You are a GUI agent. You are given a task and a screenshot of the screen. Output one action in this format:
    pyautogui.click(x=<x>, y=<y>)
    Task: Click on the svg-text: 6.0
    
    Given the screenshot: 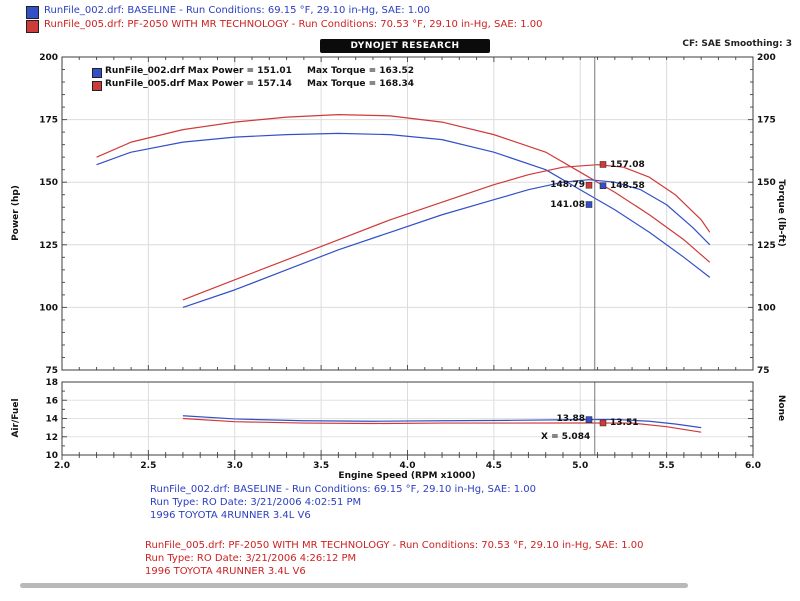 What is the action you would take?
    pyautogui.click(x=753, y=466)
    